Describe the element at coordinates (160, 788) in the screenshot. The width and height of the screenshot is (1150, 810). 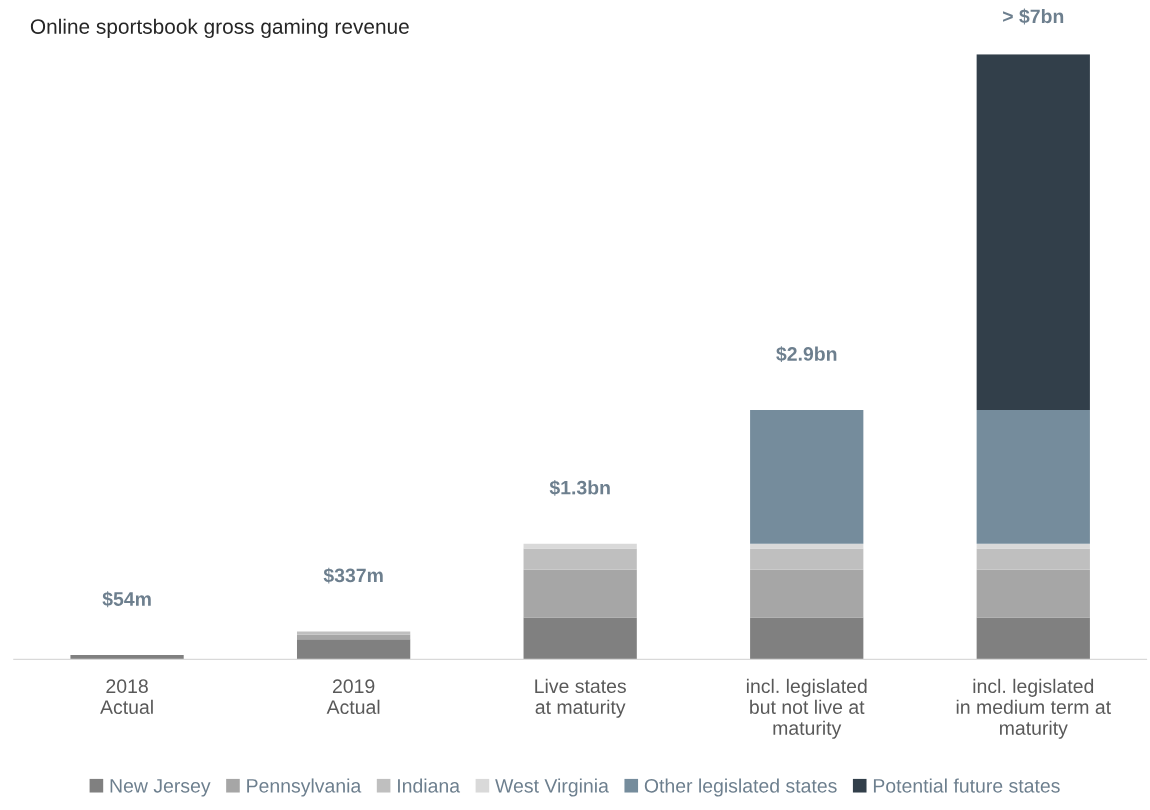
I see `legend-label: New Jersey` at that location.